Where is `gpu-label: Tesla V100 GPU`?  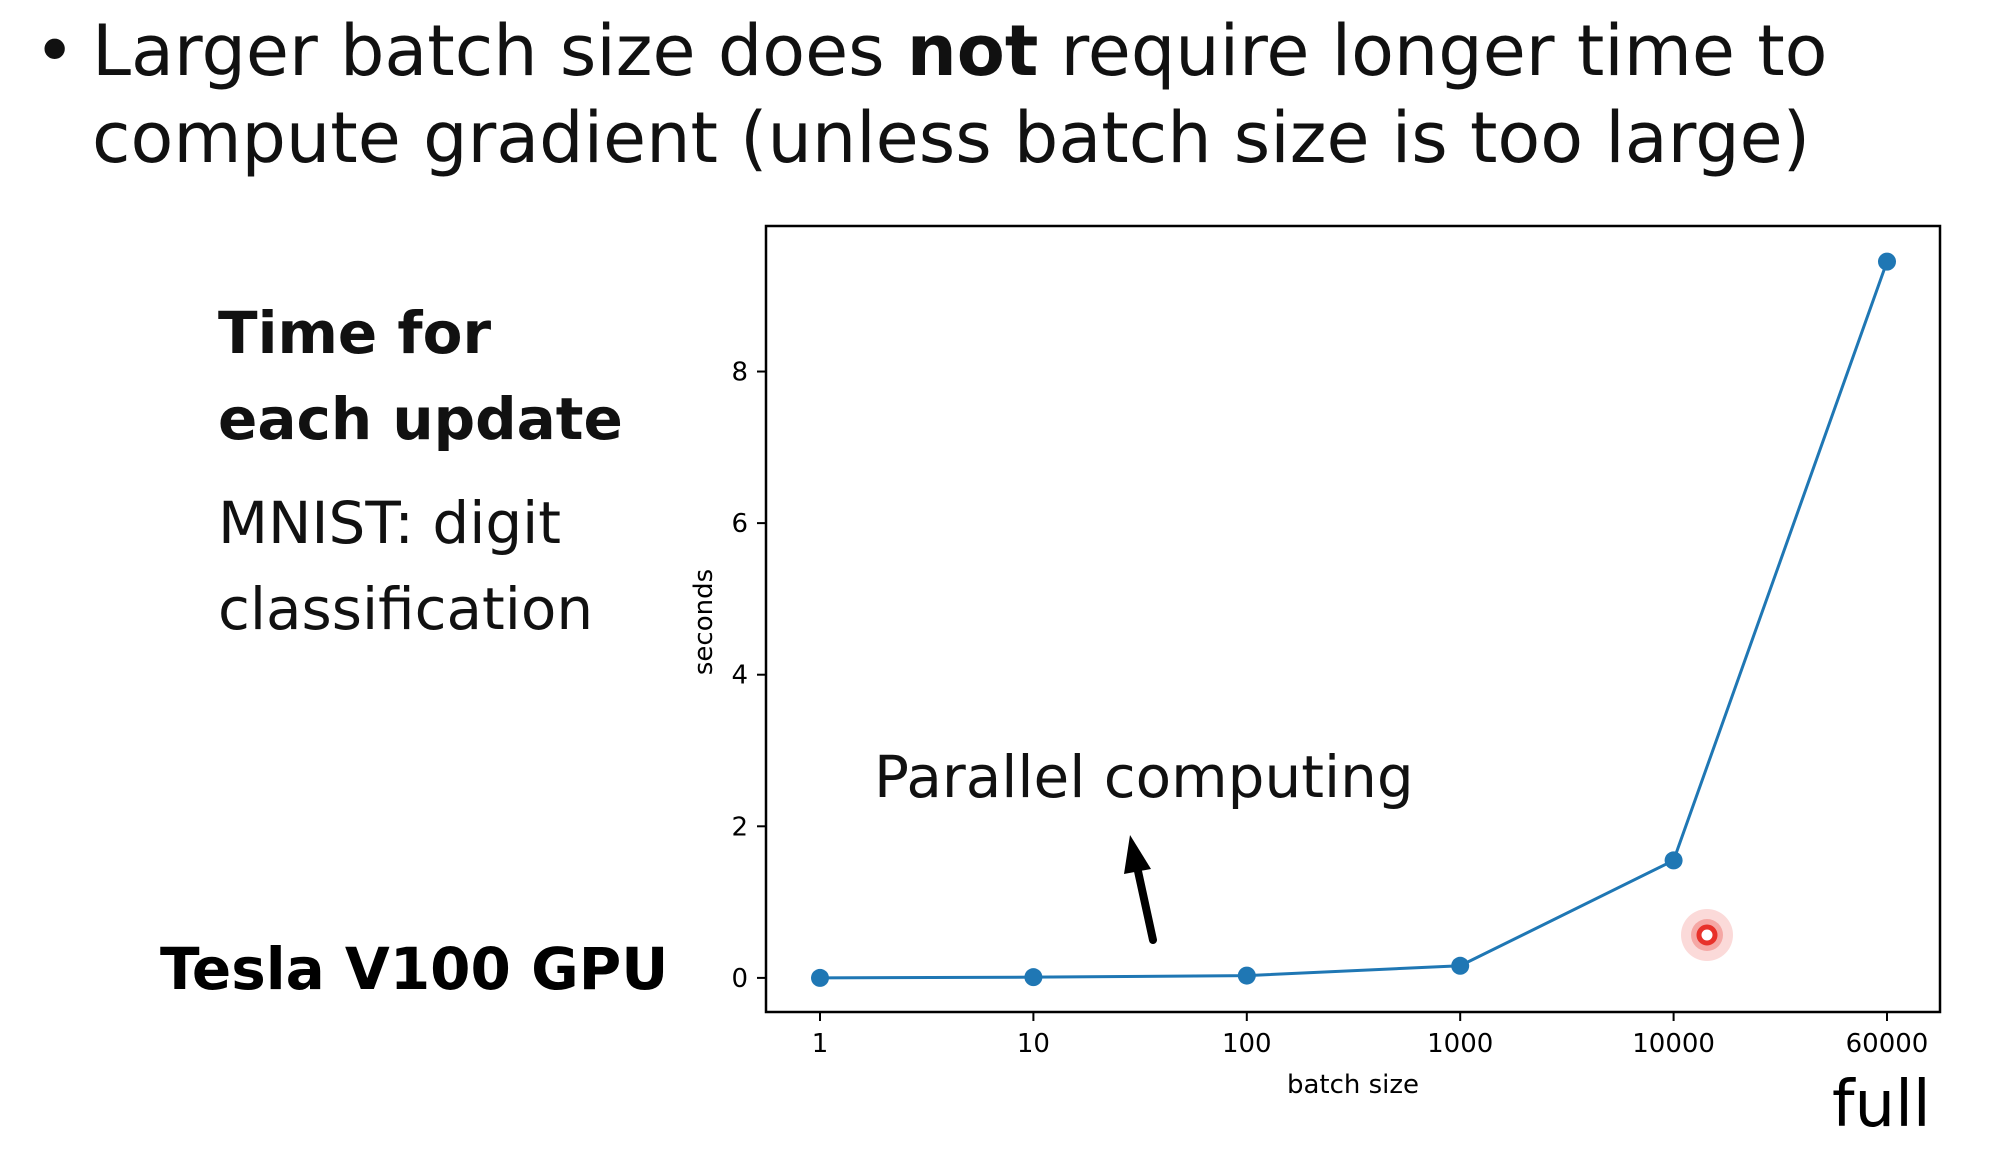 gpu-label: Tesla V100 GPU is located at coordinates (414, 969).